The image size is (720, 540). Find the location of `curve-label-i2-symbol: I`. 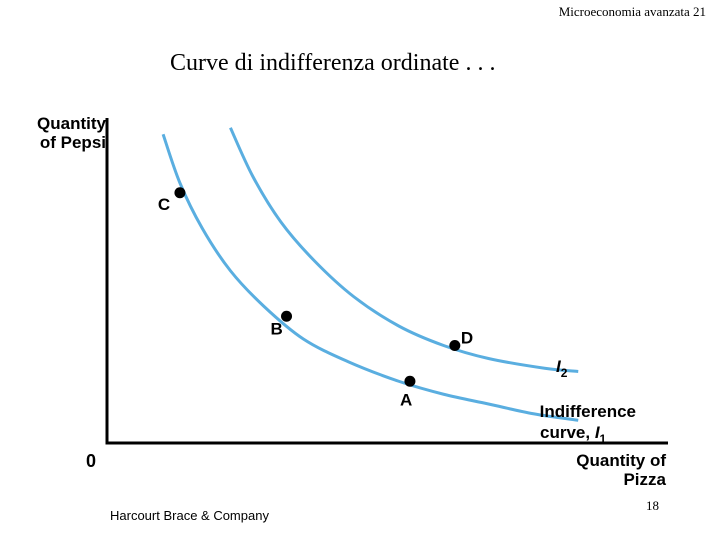

curve-label-i2-symbol: I is located at coordinates (559, 366).